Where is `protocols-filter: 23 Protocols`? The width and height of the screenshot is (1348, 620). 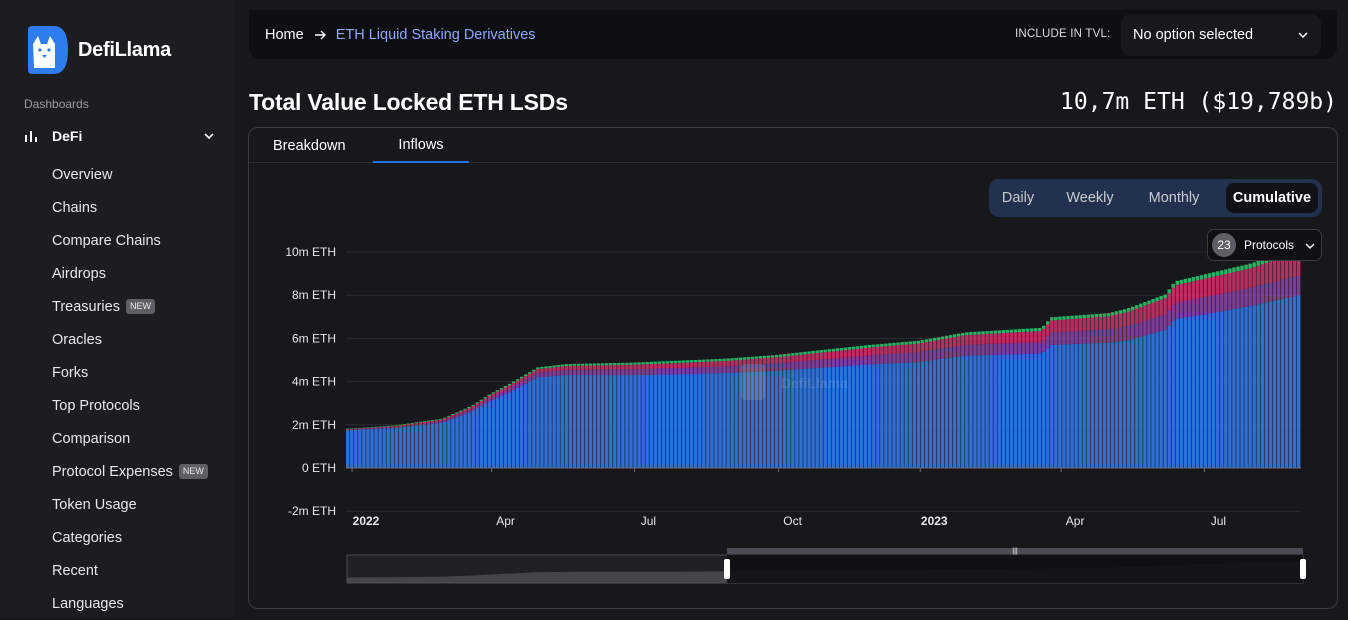 protocols-filter: 23 Protocols is located at coordinates (1264, 245).